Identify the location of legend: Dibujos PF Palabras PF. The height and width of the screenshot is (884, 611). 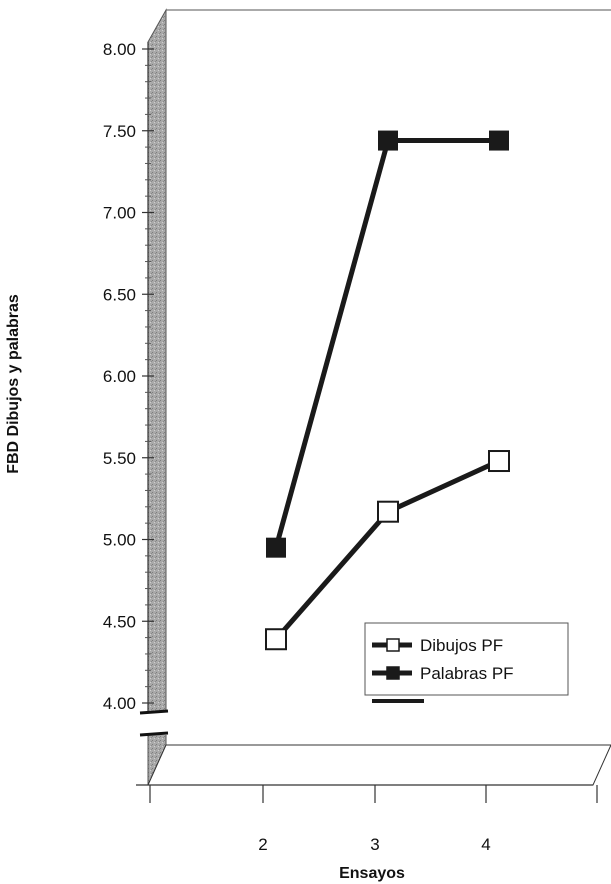
(466, 662).